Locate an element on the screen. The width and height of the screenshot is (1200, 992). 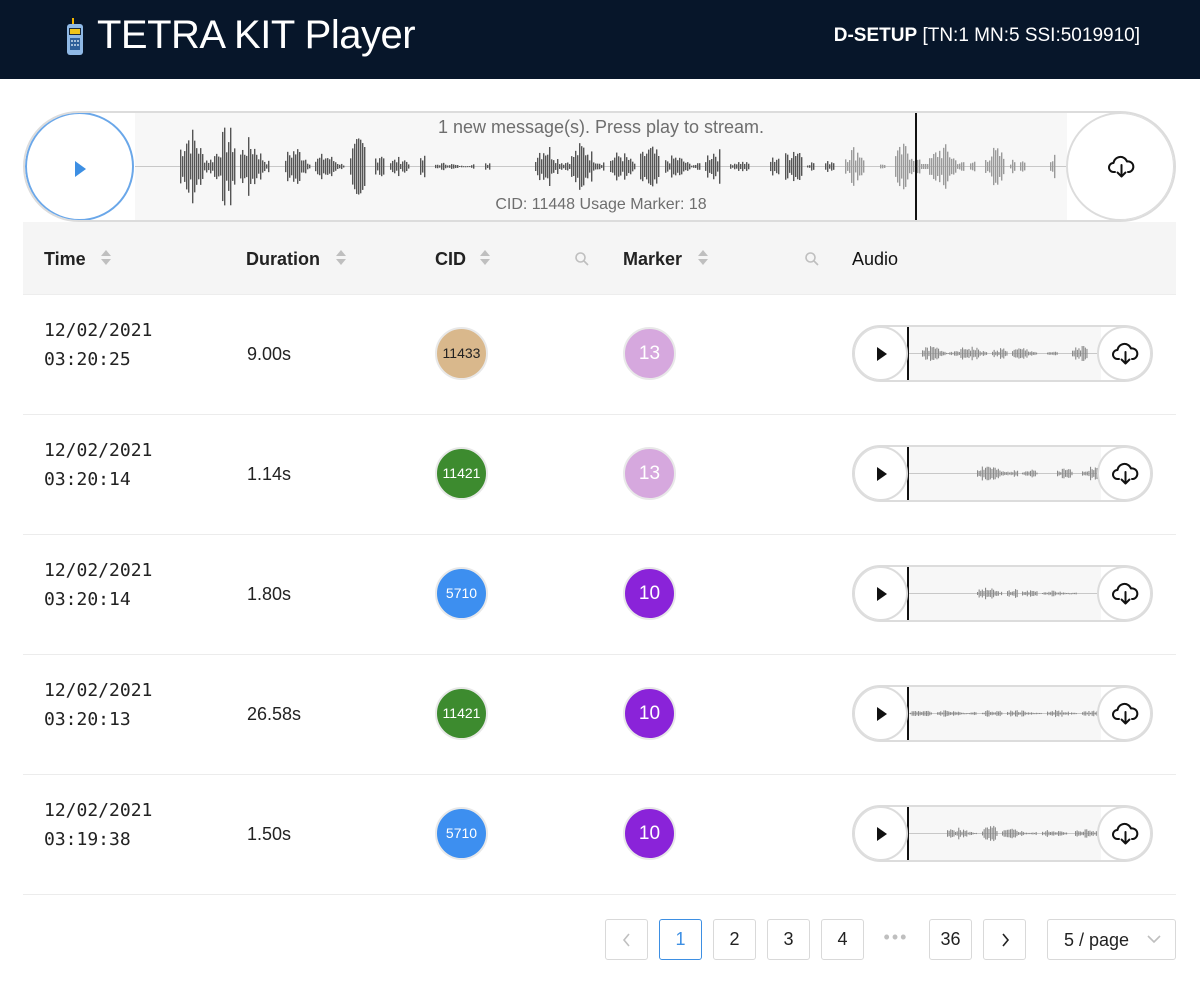
table-row: 12/02/2021 03:20:14 1.14s 11421 13 is located at coordinates (599, 475).